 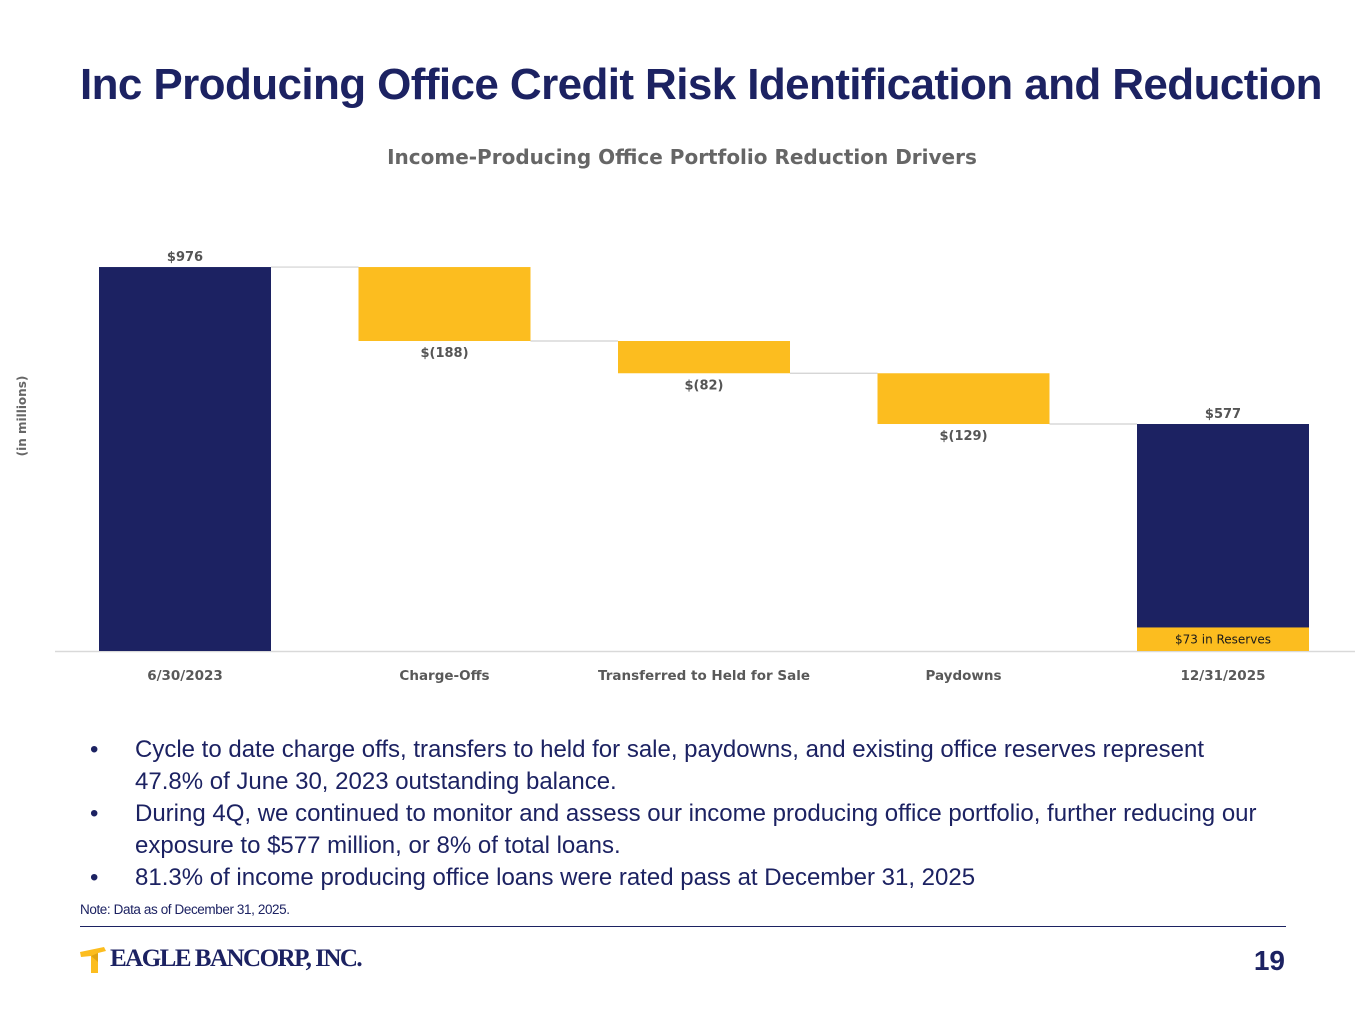 What do you see at coordinates (1269, 960) in the screenshot?
I see `page-number: 19` at bounding box center [1269, 960].